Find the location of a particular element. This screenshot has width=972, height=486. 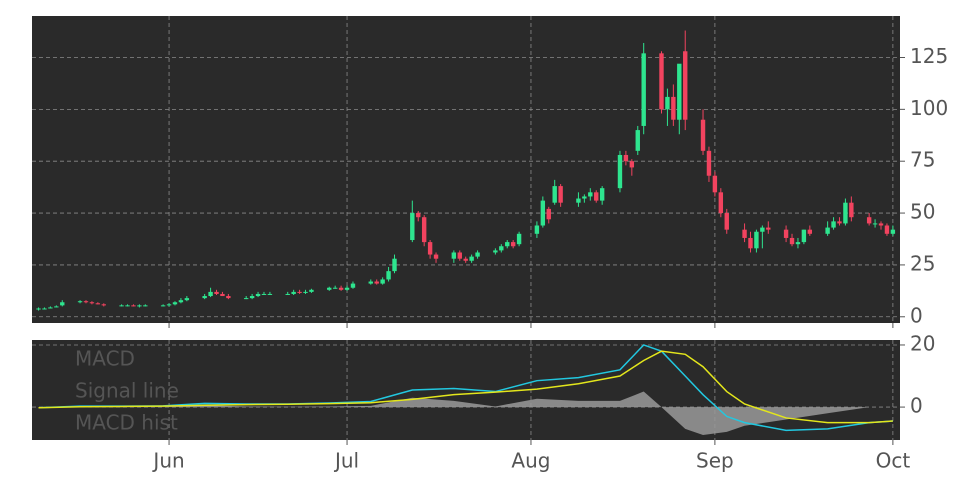

x-tick-label: Oct is located at coordinates (893, 461).